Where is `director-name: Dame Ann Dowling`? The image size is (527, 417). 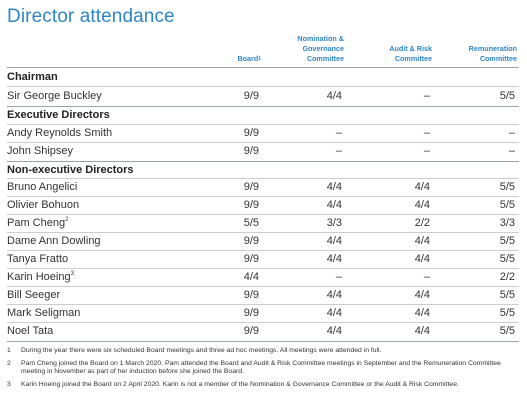 director-name: Dame Ann Dowling is located at coordinates (54, 241).